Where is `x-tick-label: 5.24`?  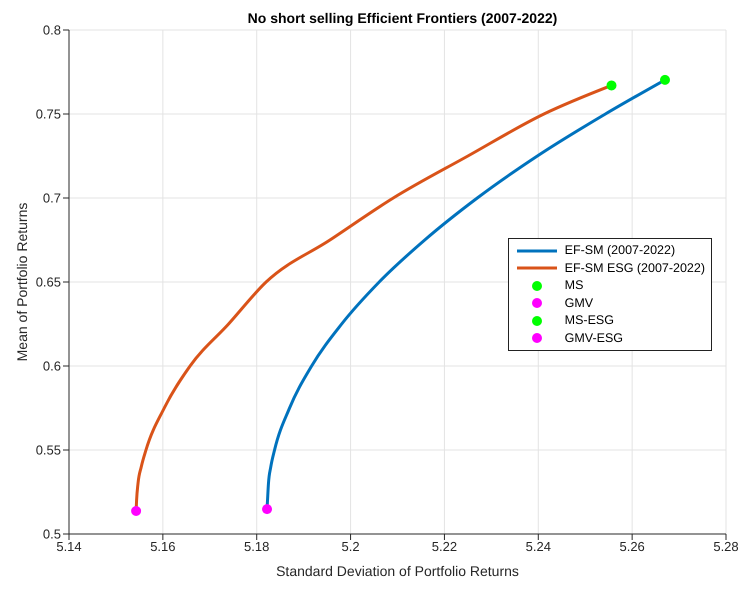
x-tick-label: 5.24 is located at coordinates (538, 546).